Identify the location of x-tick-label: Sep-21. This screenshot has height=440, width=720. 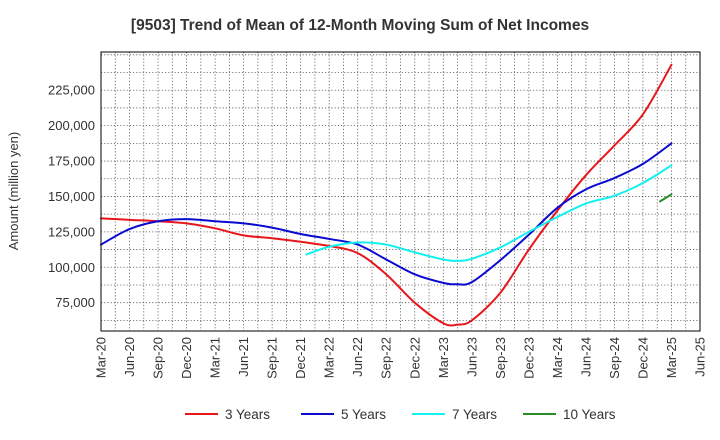
(272, 358).